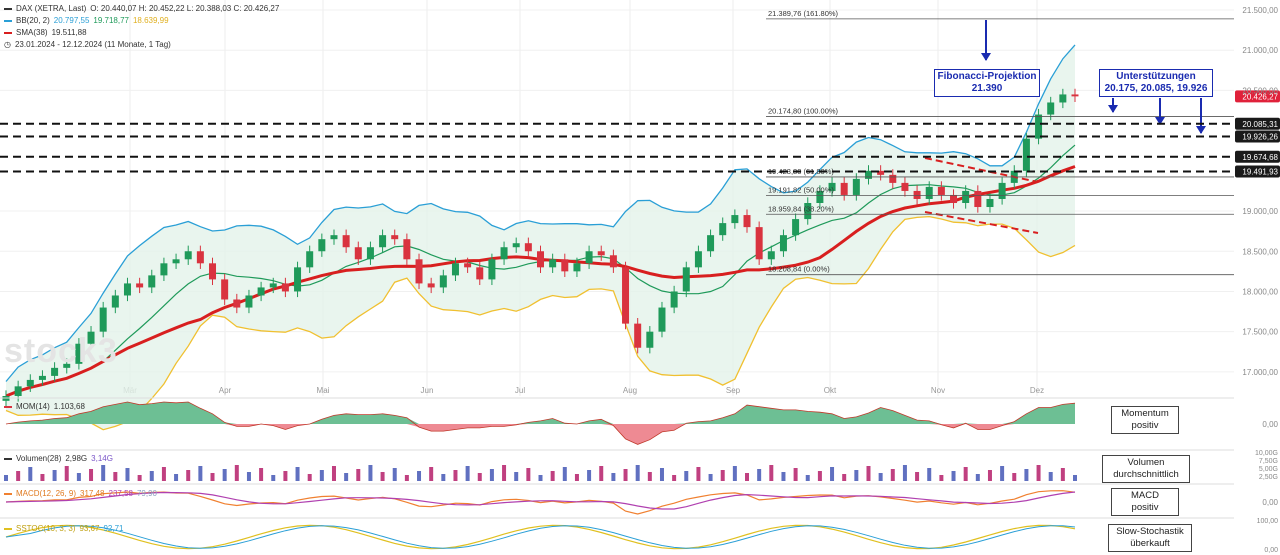 This screenshot has width=1280, height=555. What do you see at coordinates (8, 528) in the screenshot?
I see `stoch-swatch` at bounding box center [8, 528].